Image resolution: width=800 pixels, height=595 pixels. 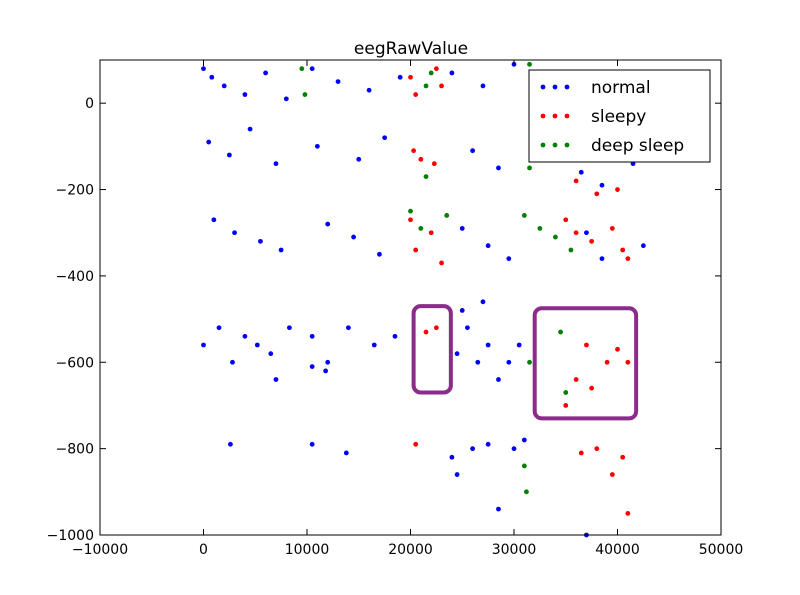 I want to click on legend-label: sleepy, so click(x=618, y=117).